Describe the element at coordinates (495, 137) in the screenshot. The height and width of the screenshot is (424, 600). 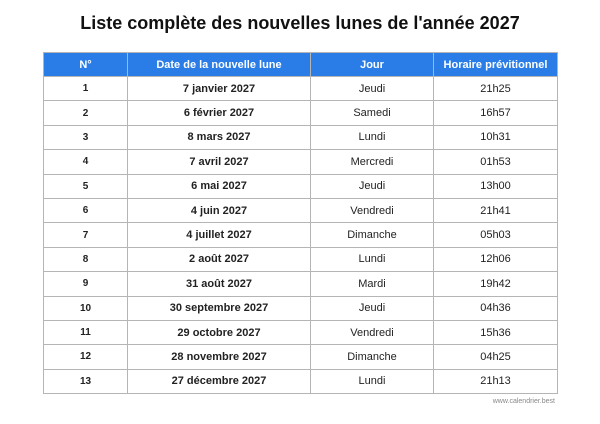
I see `table-cell: 10h31` at that location.